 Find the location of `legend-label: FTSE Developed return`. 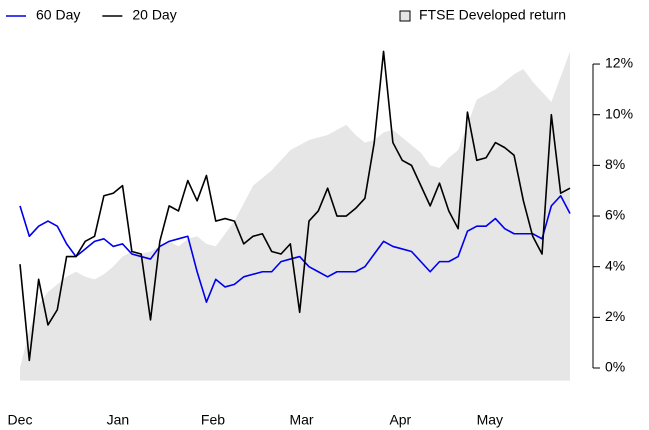

legend-label: FTSE Developed return is located at coordinates (492, 15).